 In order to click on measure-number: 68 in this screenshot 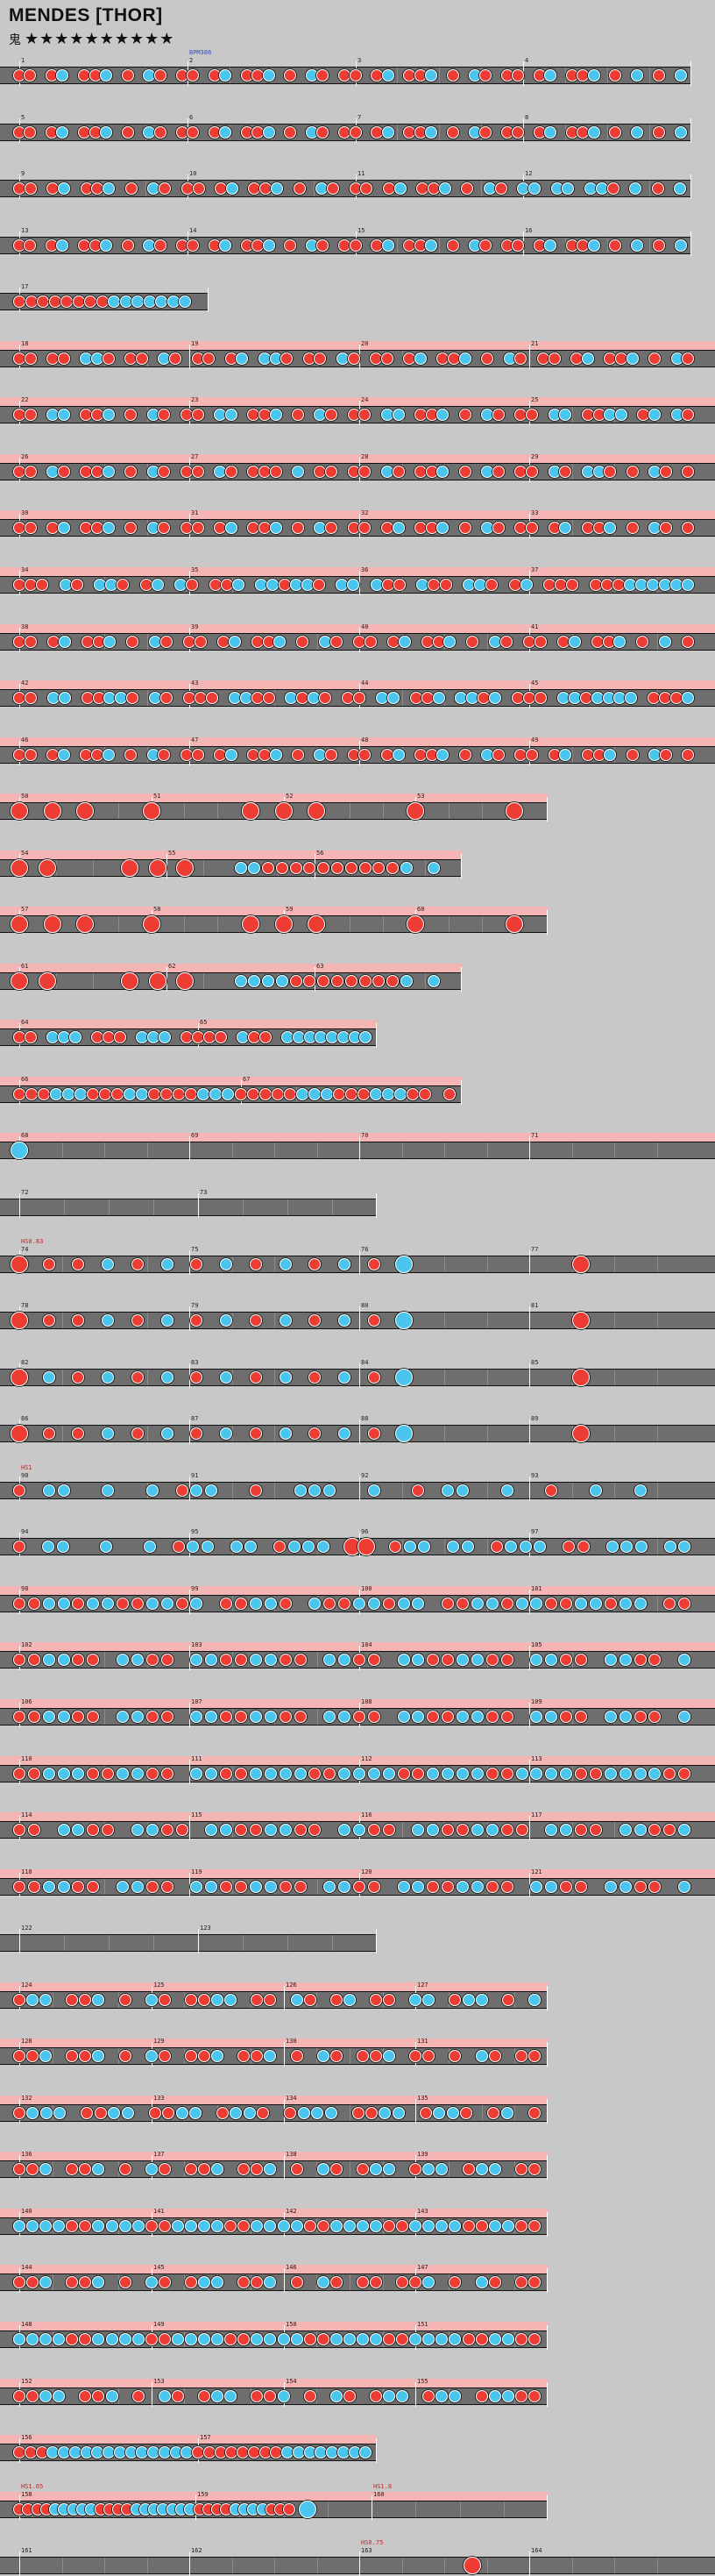, I will do `click(25, 1135)`.